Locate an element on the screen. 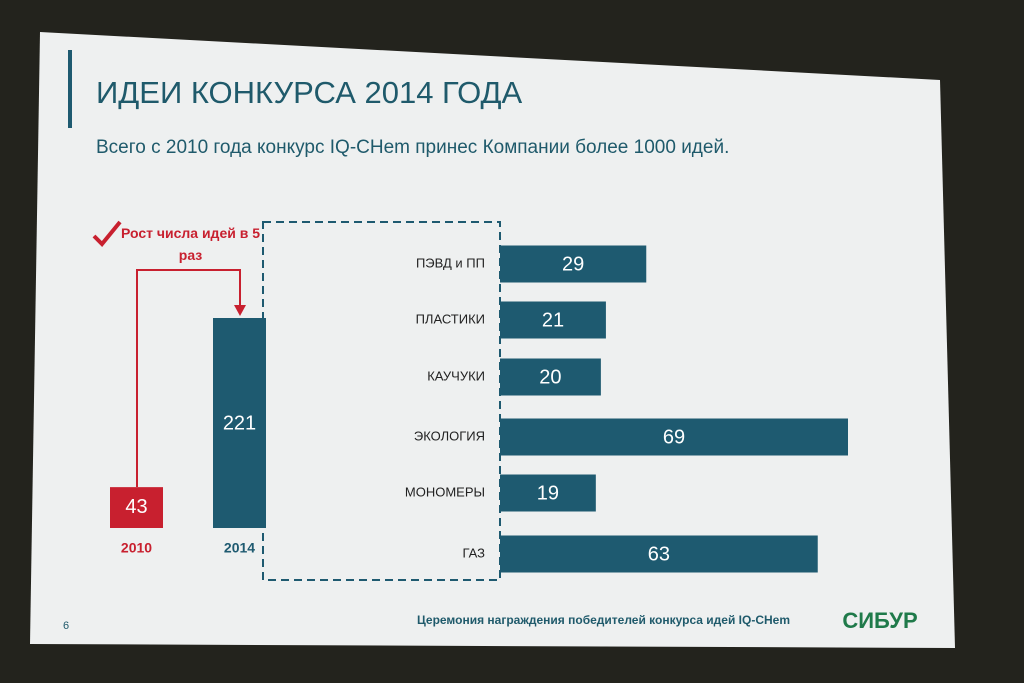 The width and height of the screenshot is (1024, 683). category-label: МОНОМЕРЫ is located at coordinates (445, 491).